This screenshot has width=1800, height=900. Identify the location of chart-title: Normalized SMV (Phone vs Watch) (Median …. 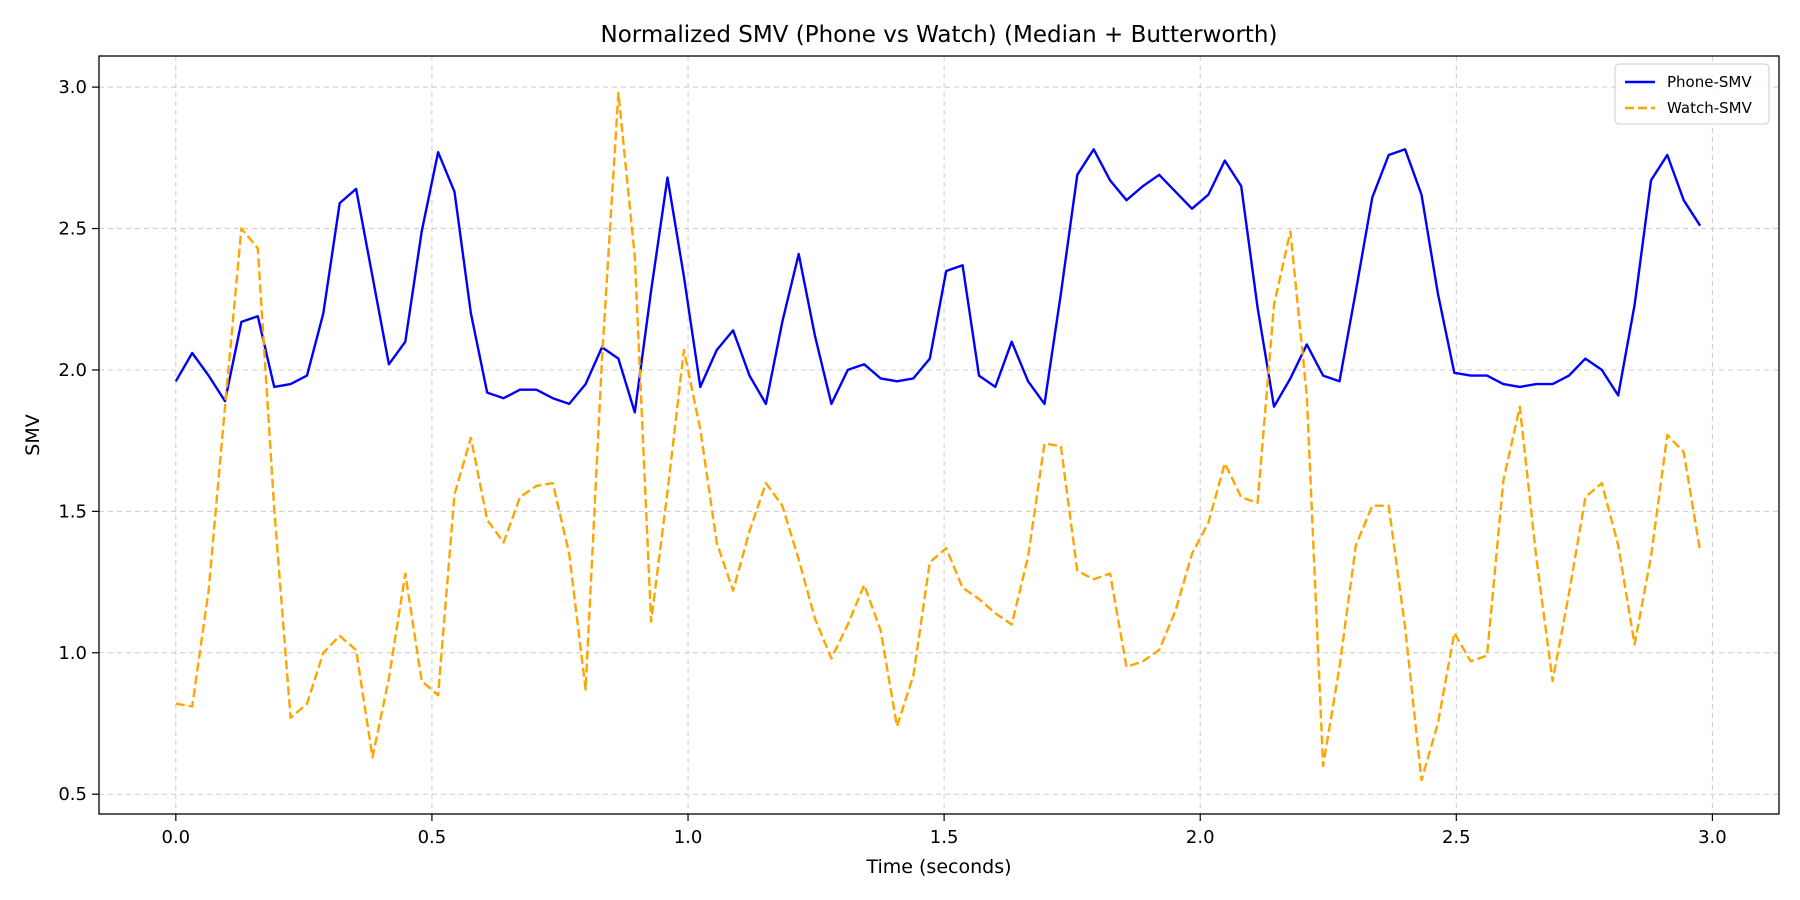
(939, 35).